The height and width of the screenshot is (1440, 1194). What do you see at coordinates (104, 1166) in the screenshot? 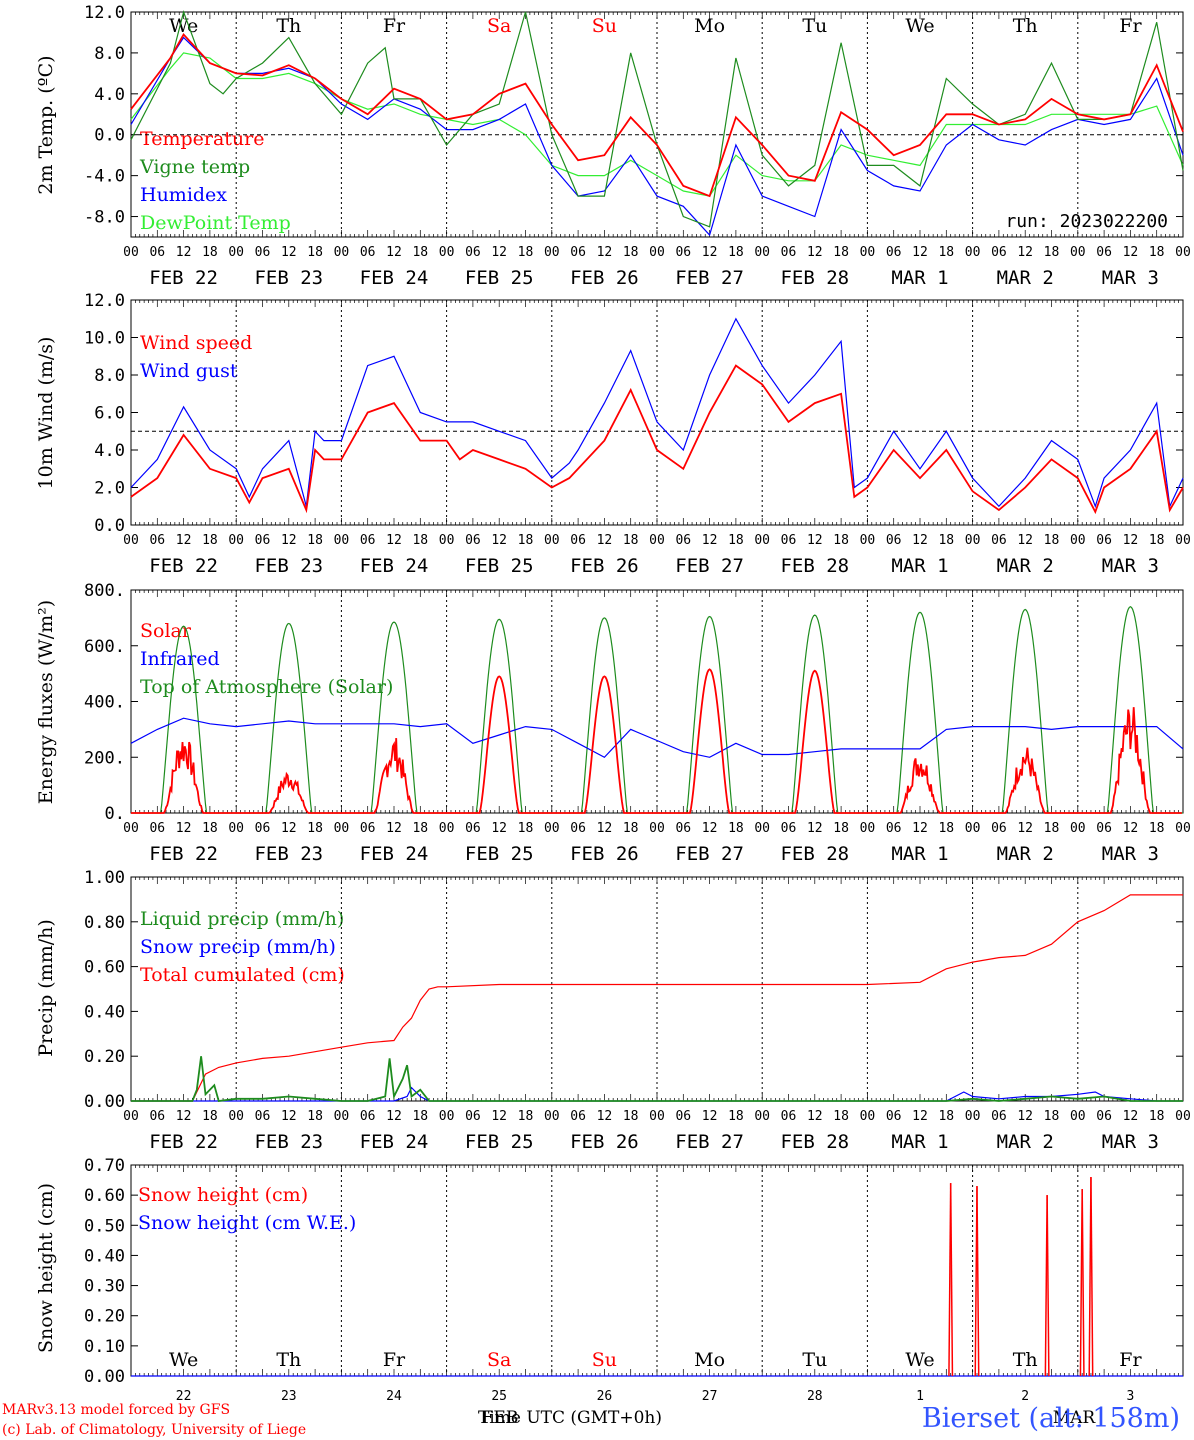
I see `y-tick-label: 0.70` at bounding box center [104, 1166].